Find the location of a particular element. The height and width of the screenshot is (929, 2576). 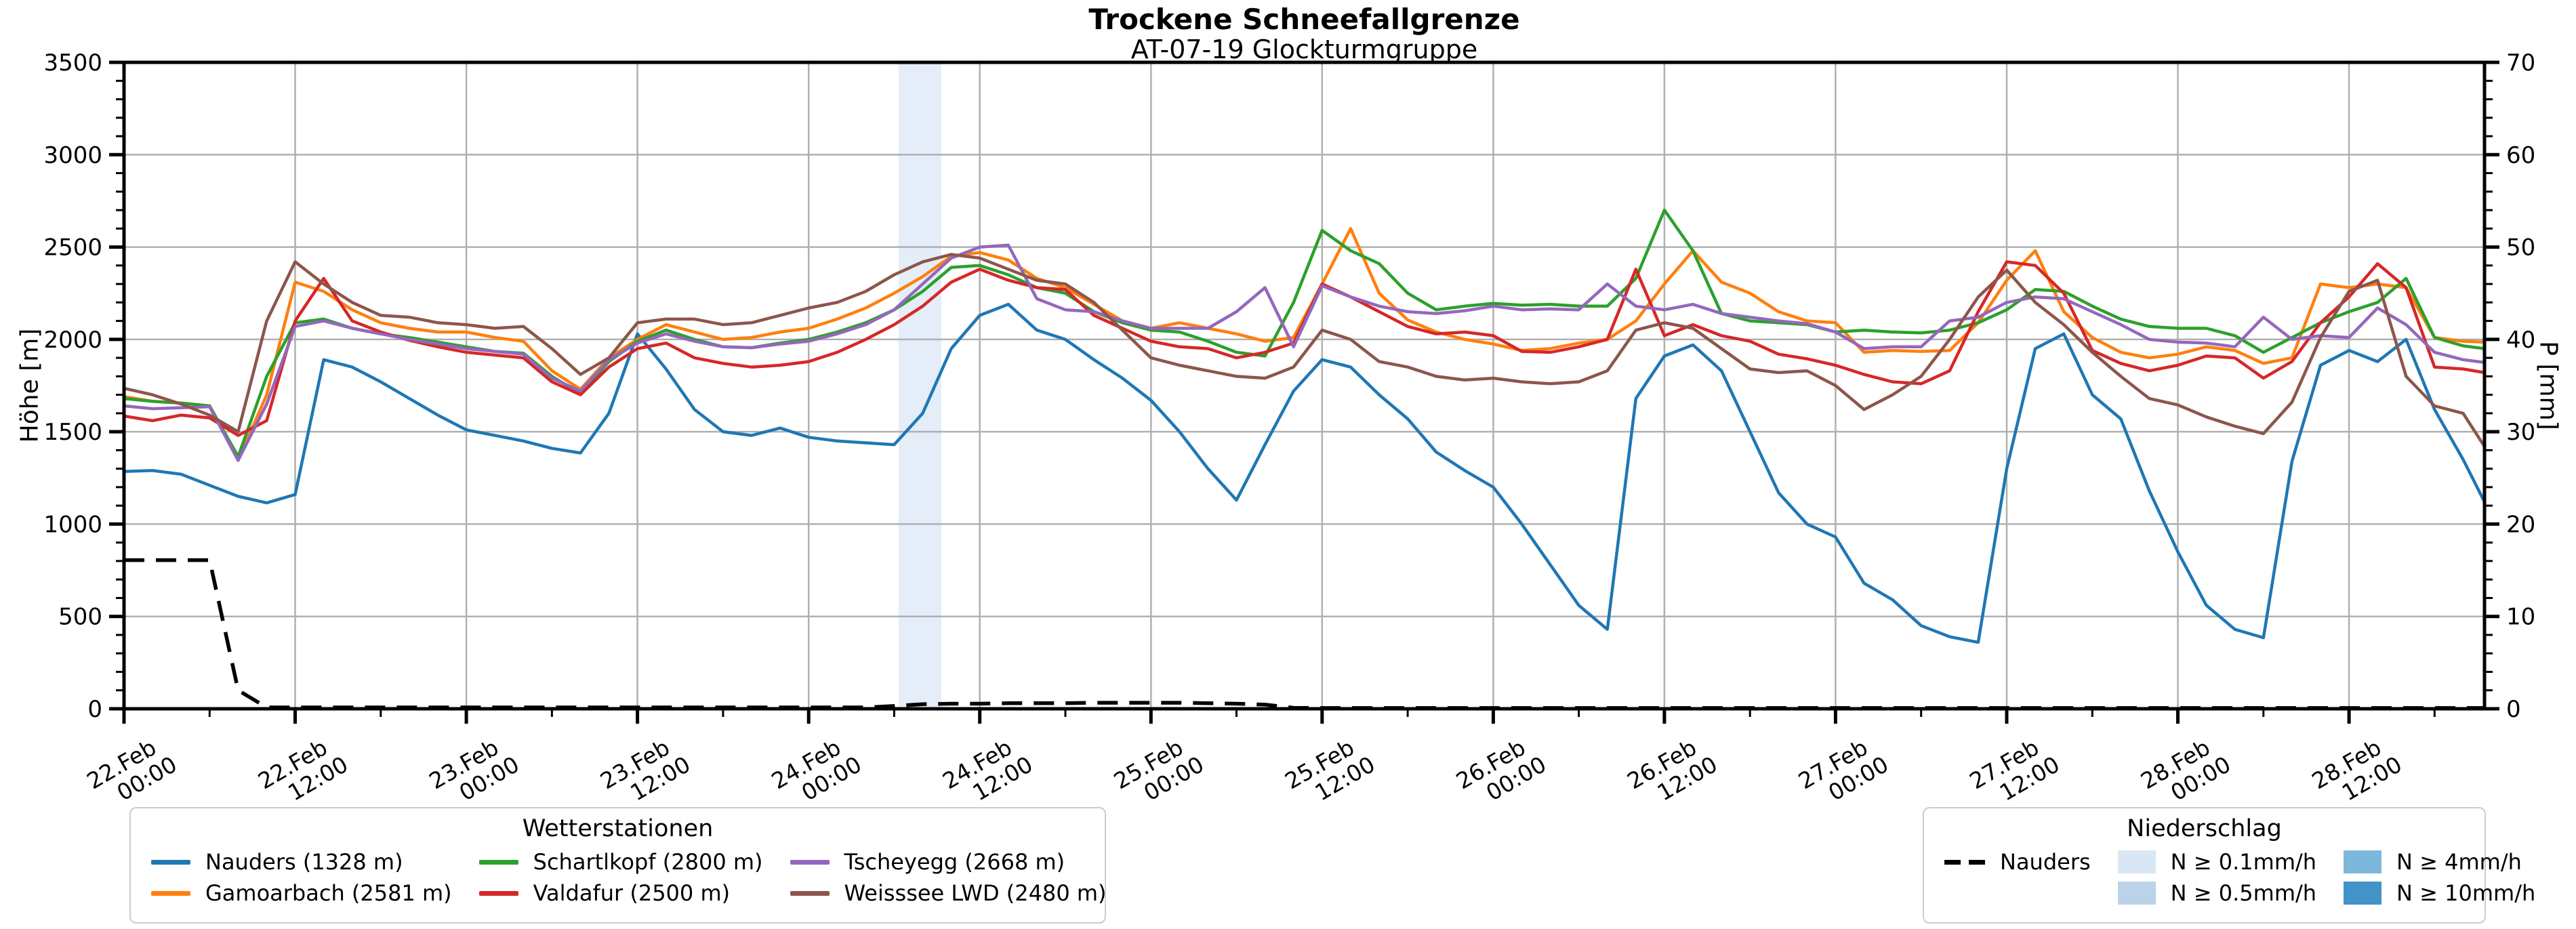

y2-tick-label: 20 is located at coordinates (2521, 524).